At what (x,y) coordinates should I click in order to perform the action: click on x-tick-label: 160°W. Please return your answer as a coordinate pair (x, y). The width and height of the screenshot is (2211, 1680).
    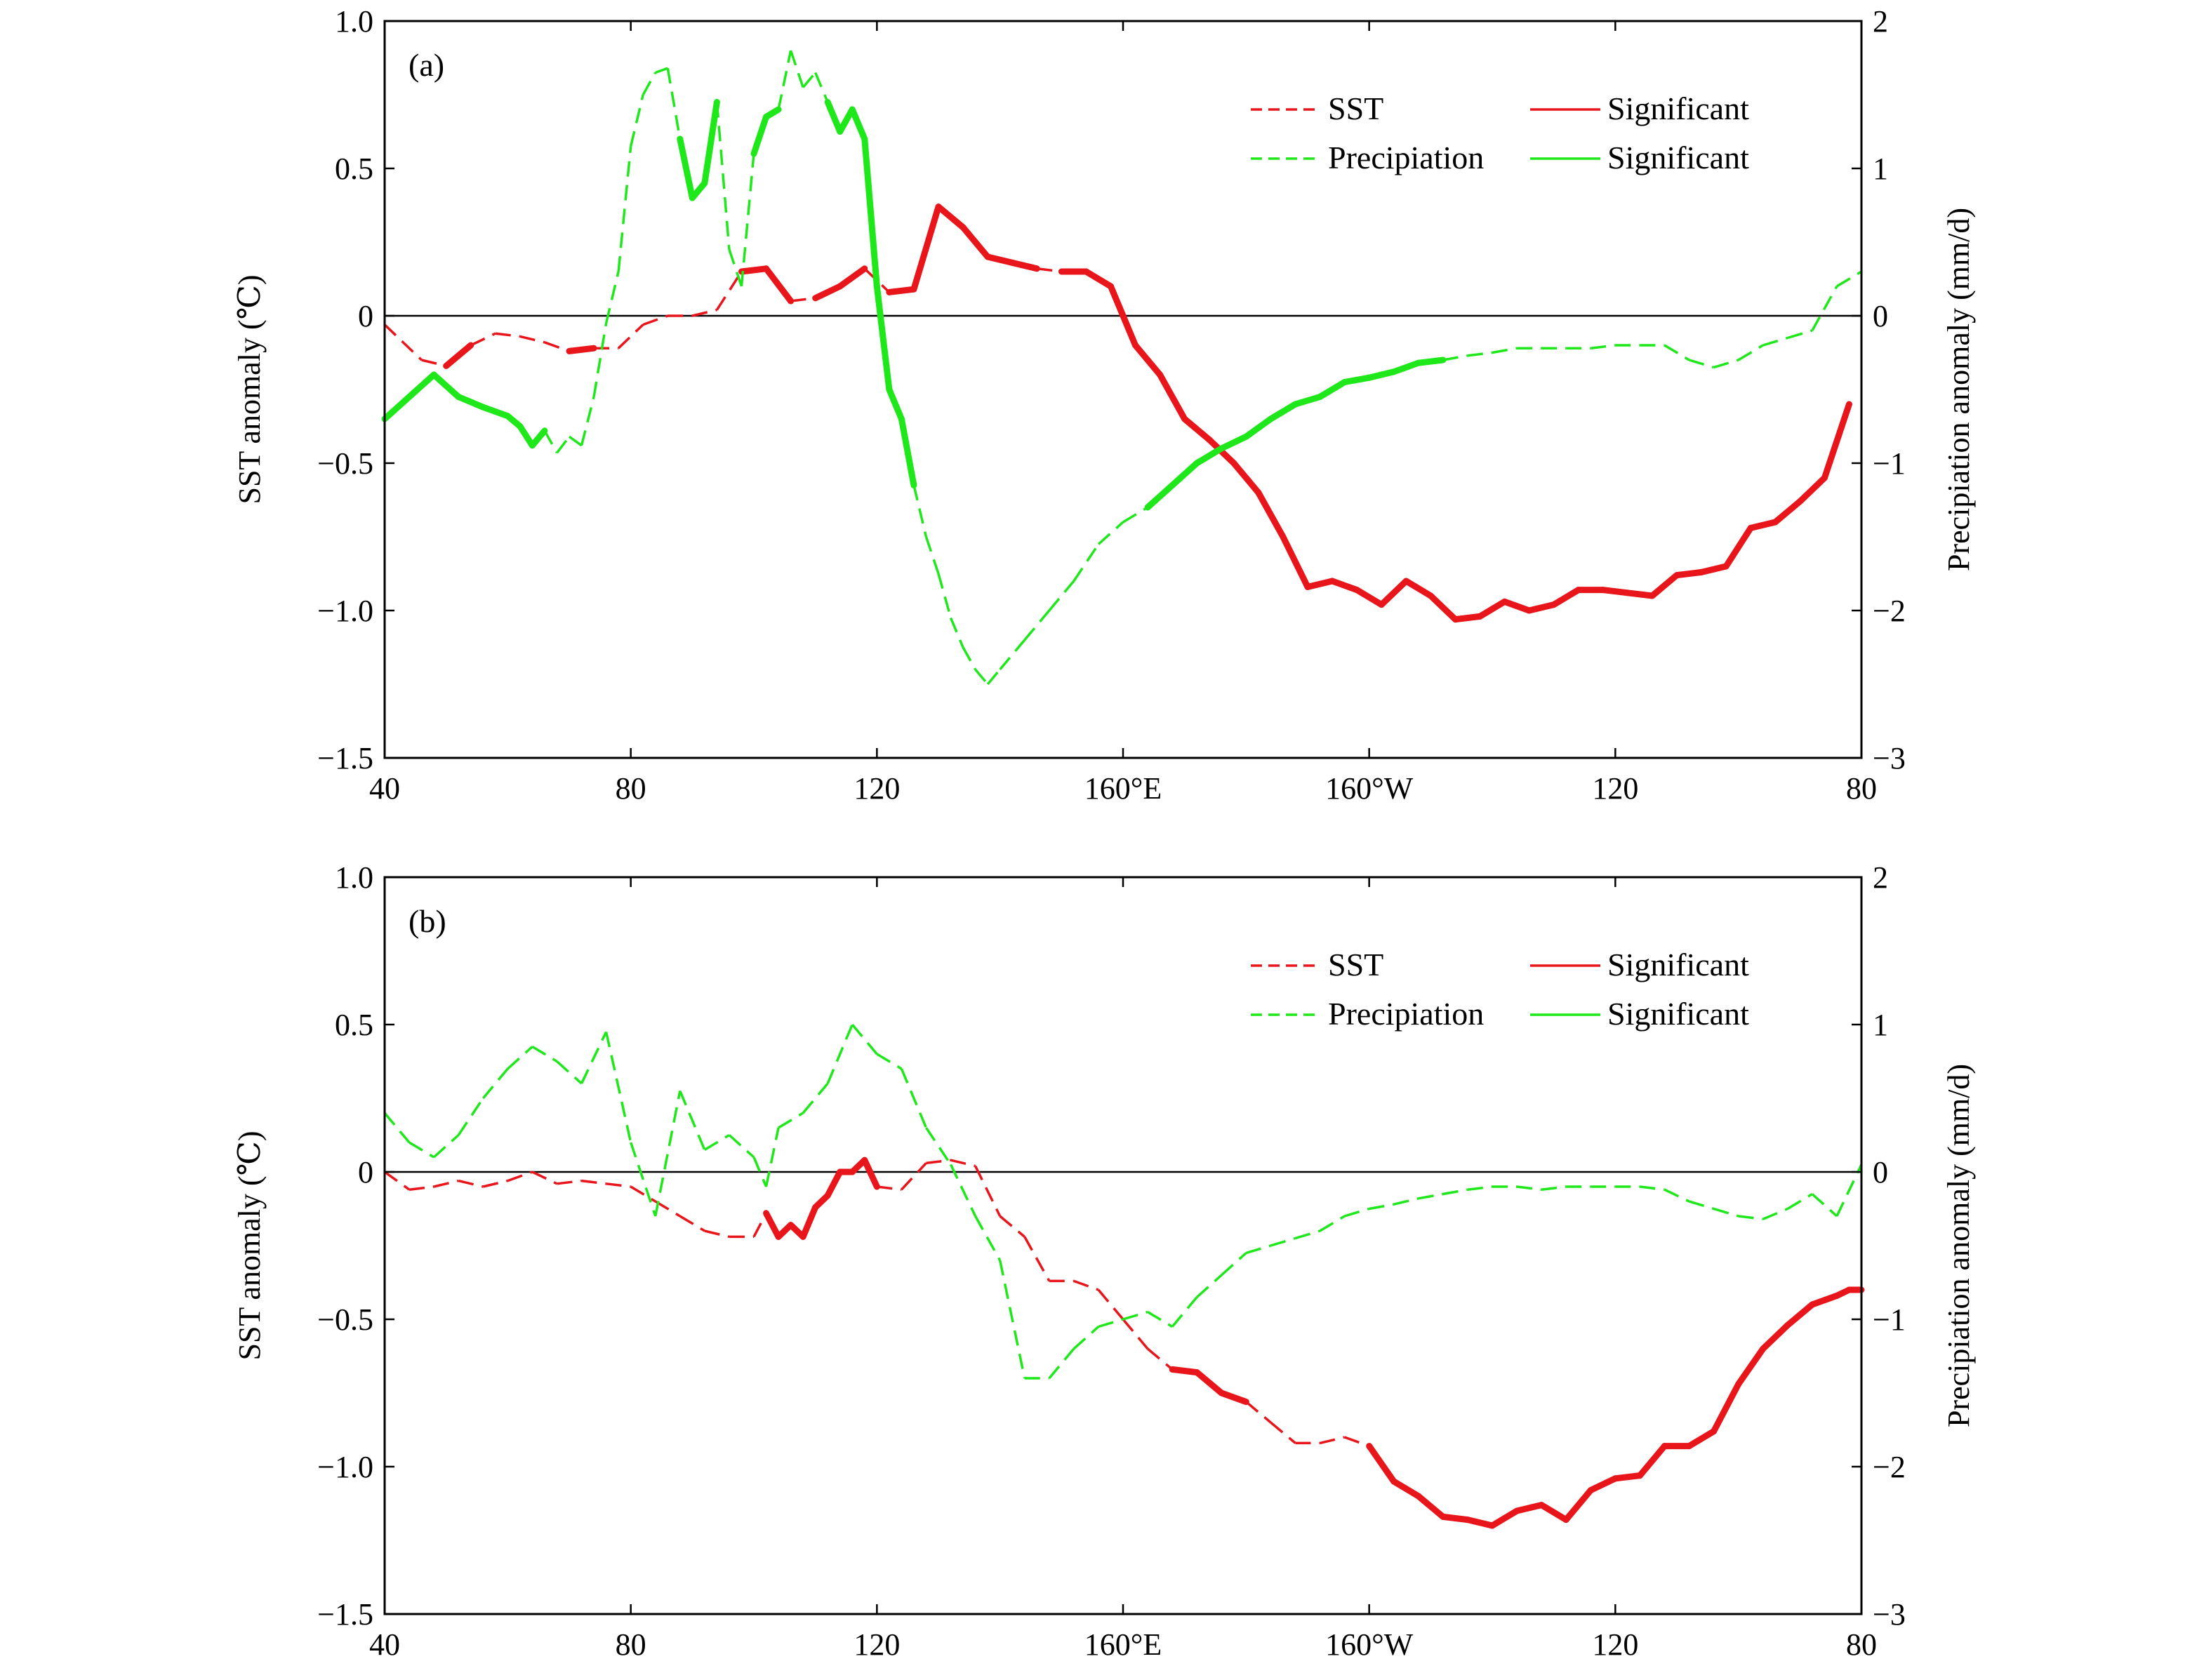
    Looking at the image, I should click on (1369, 1644).